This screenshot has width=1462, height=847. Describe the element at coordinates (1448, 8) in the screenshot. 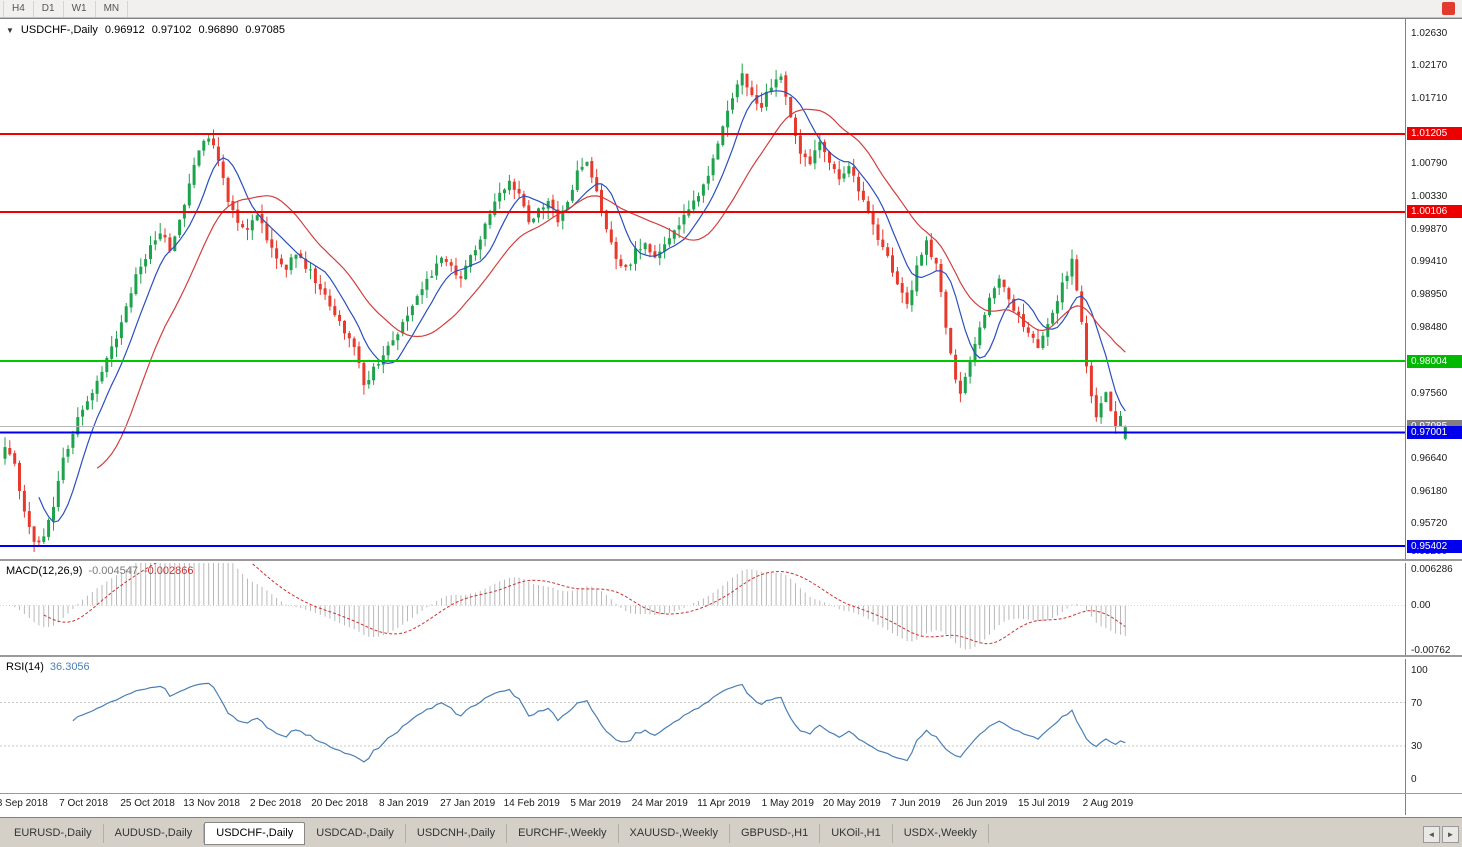

I see `app-icon` at that location.